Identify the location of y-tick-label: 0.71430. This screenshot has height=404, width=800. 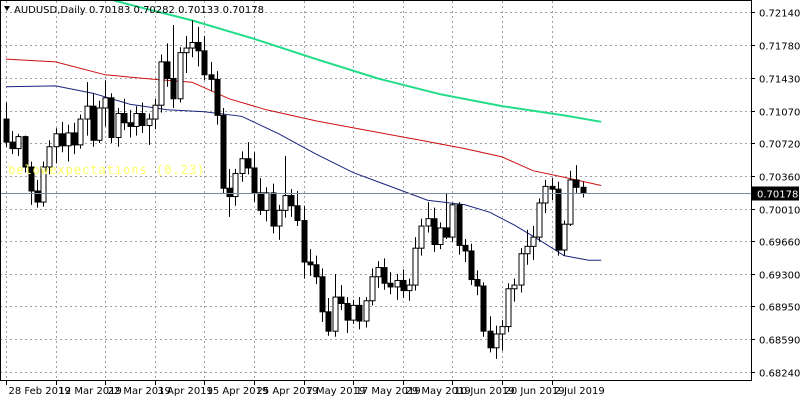
(779, 80).